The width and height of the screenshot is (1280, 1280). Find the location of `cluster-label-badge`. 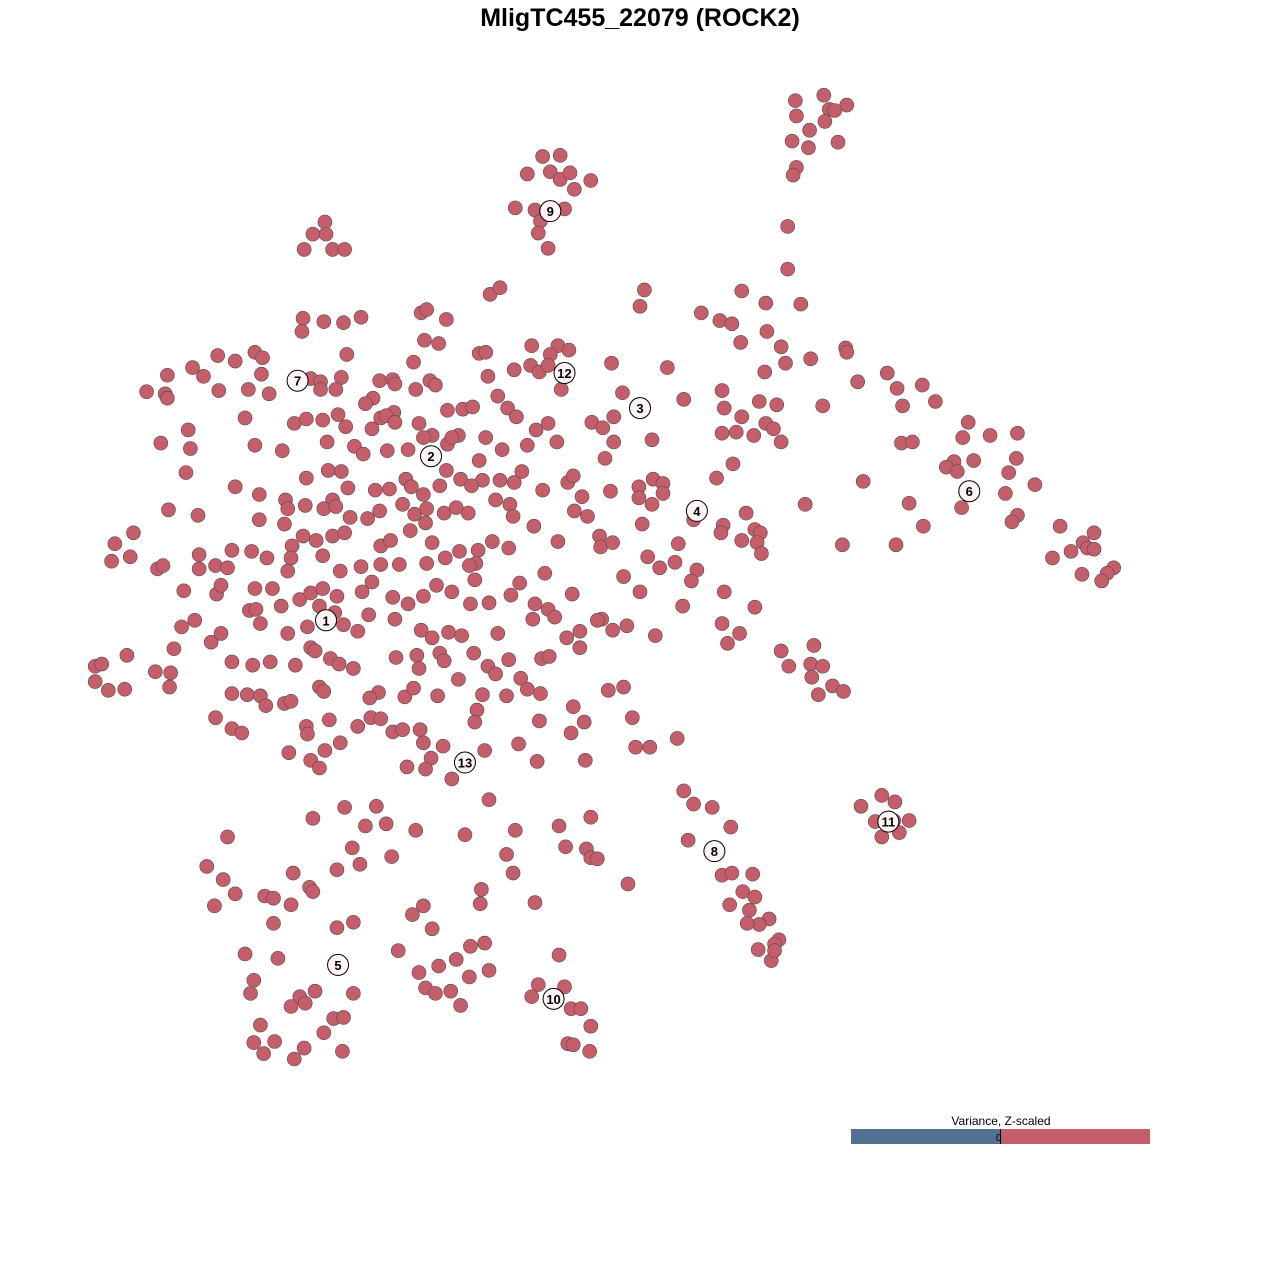

cluster-label-badge is located at coordinates (564, 373).